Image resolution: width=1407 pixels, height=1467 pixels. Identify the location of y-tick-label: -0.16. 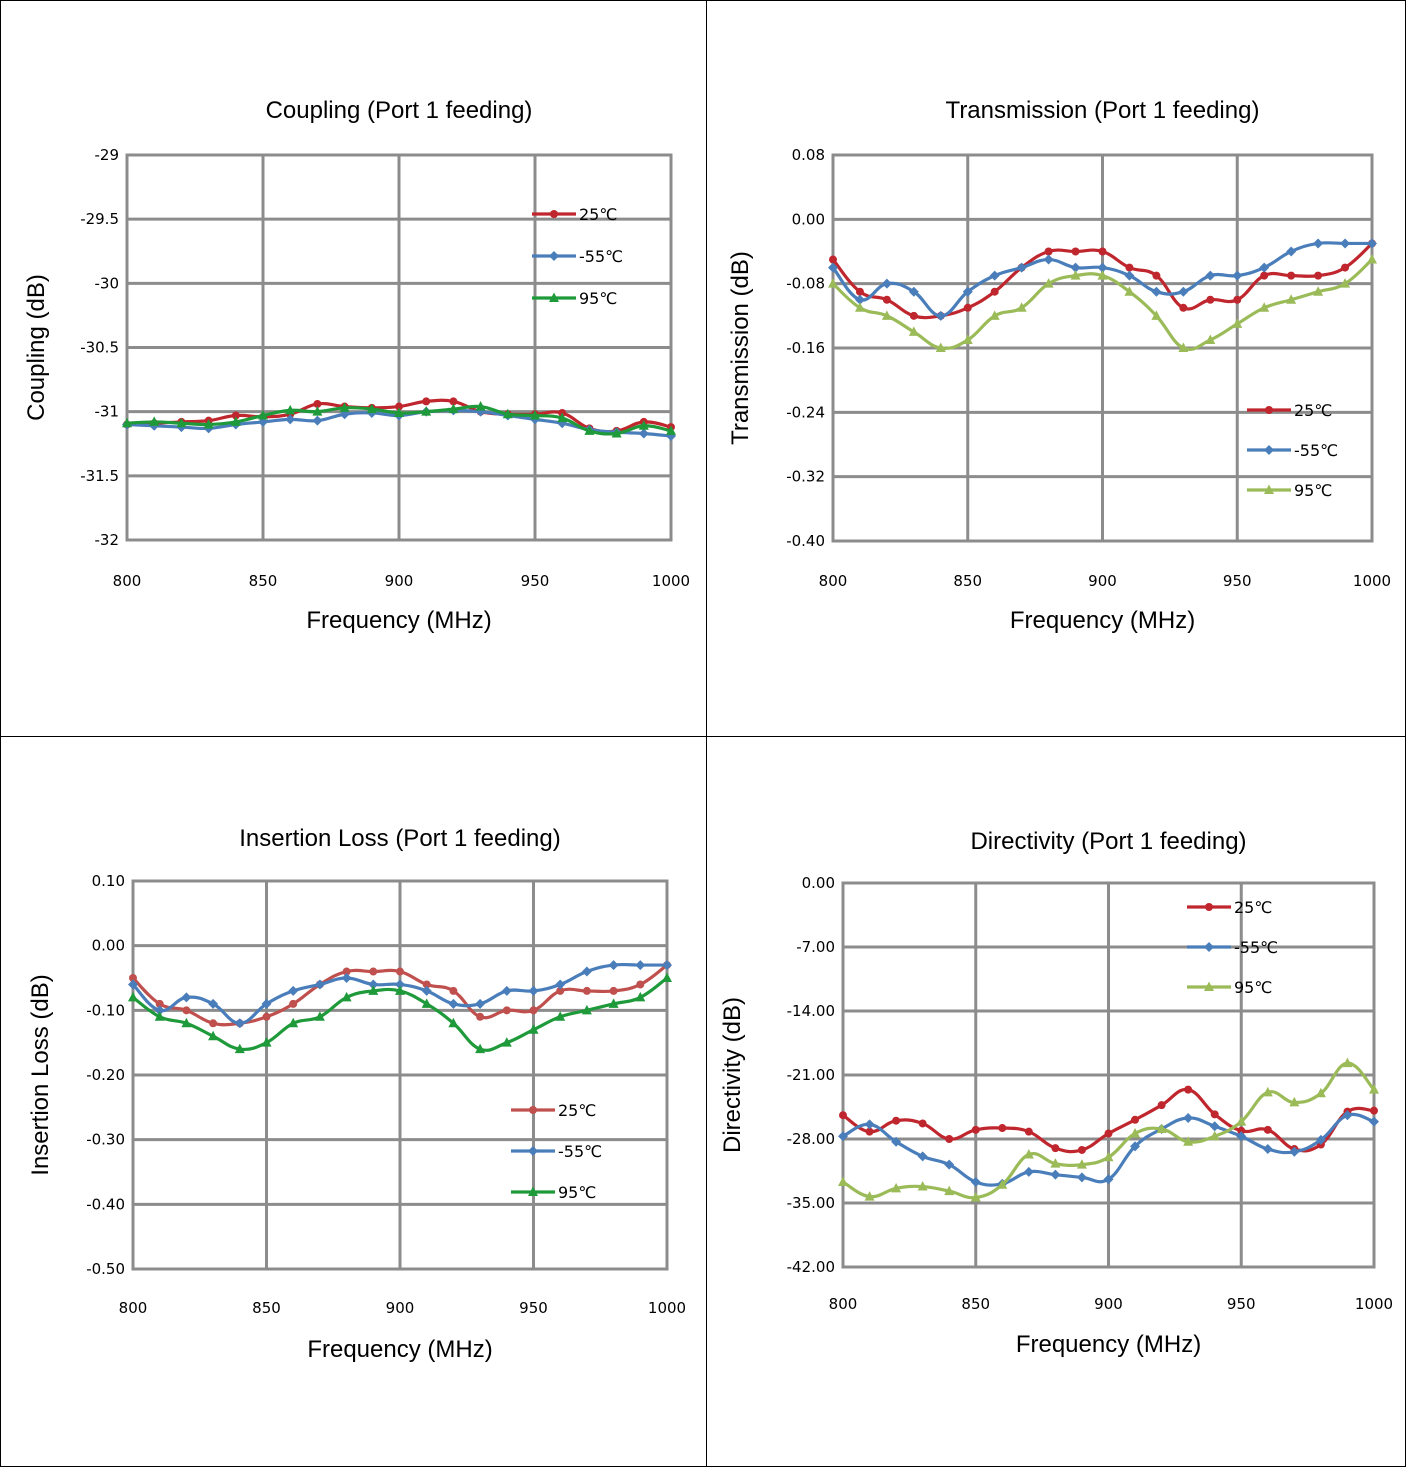
(805, 348).